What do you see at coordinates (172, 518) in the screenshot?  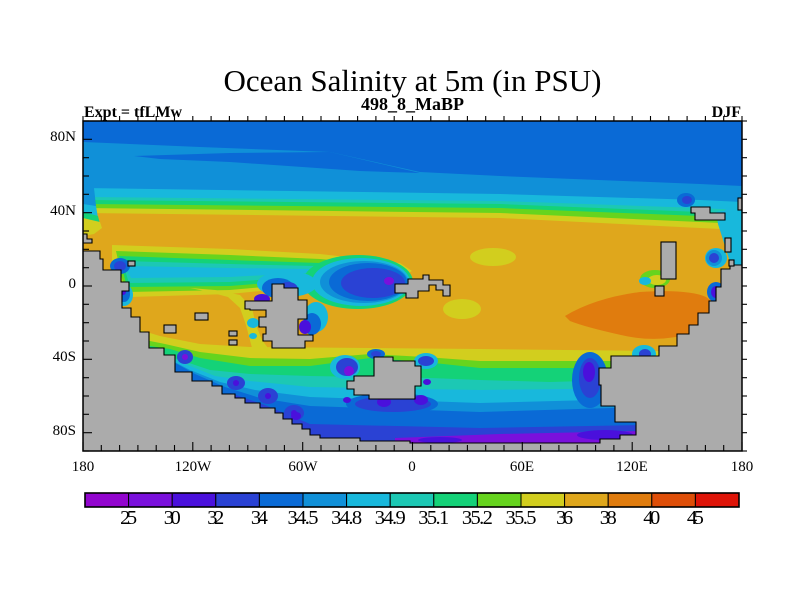 I see `svg-text: 30` at bounding box center [172, 518].